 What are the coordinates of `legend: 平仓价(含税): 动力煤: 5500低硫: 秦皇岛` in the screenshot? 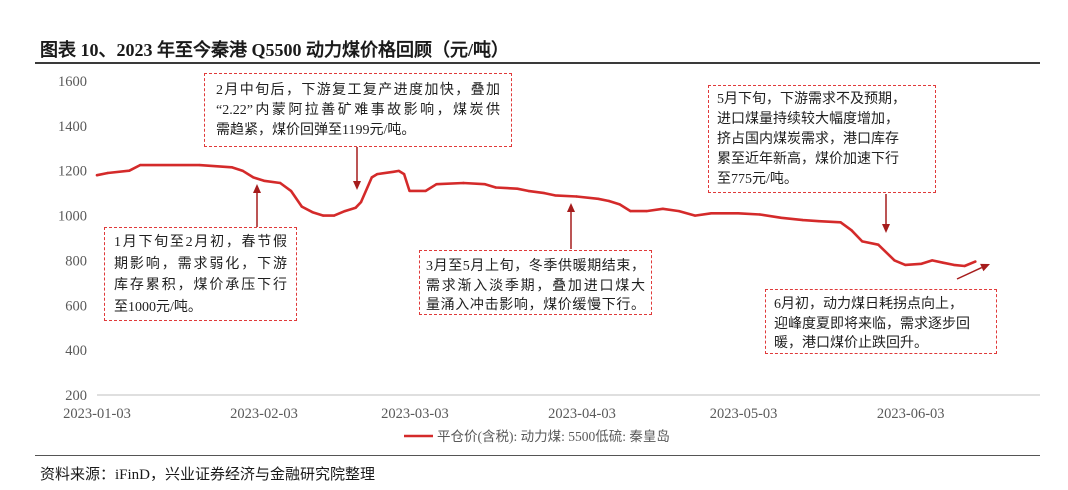 It's located at (537, 436).